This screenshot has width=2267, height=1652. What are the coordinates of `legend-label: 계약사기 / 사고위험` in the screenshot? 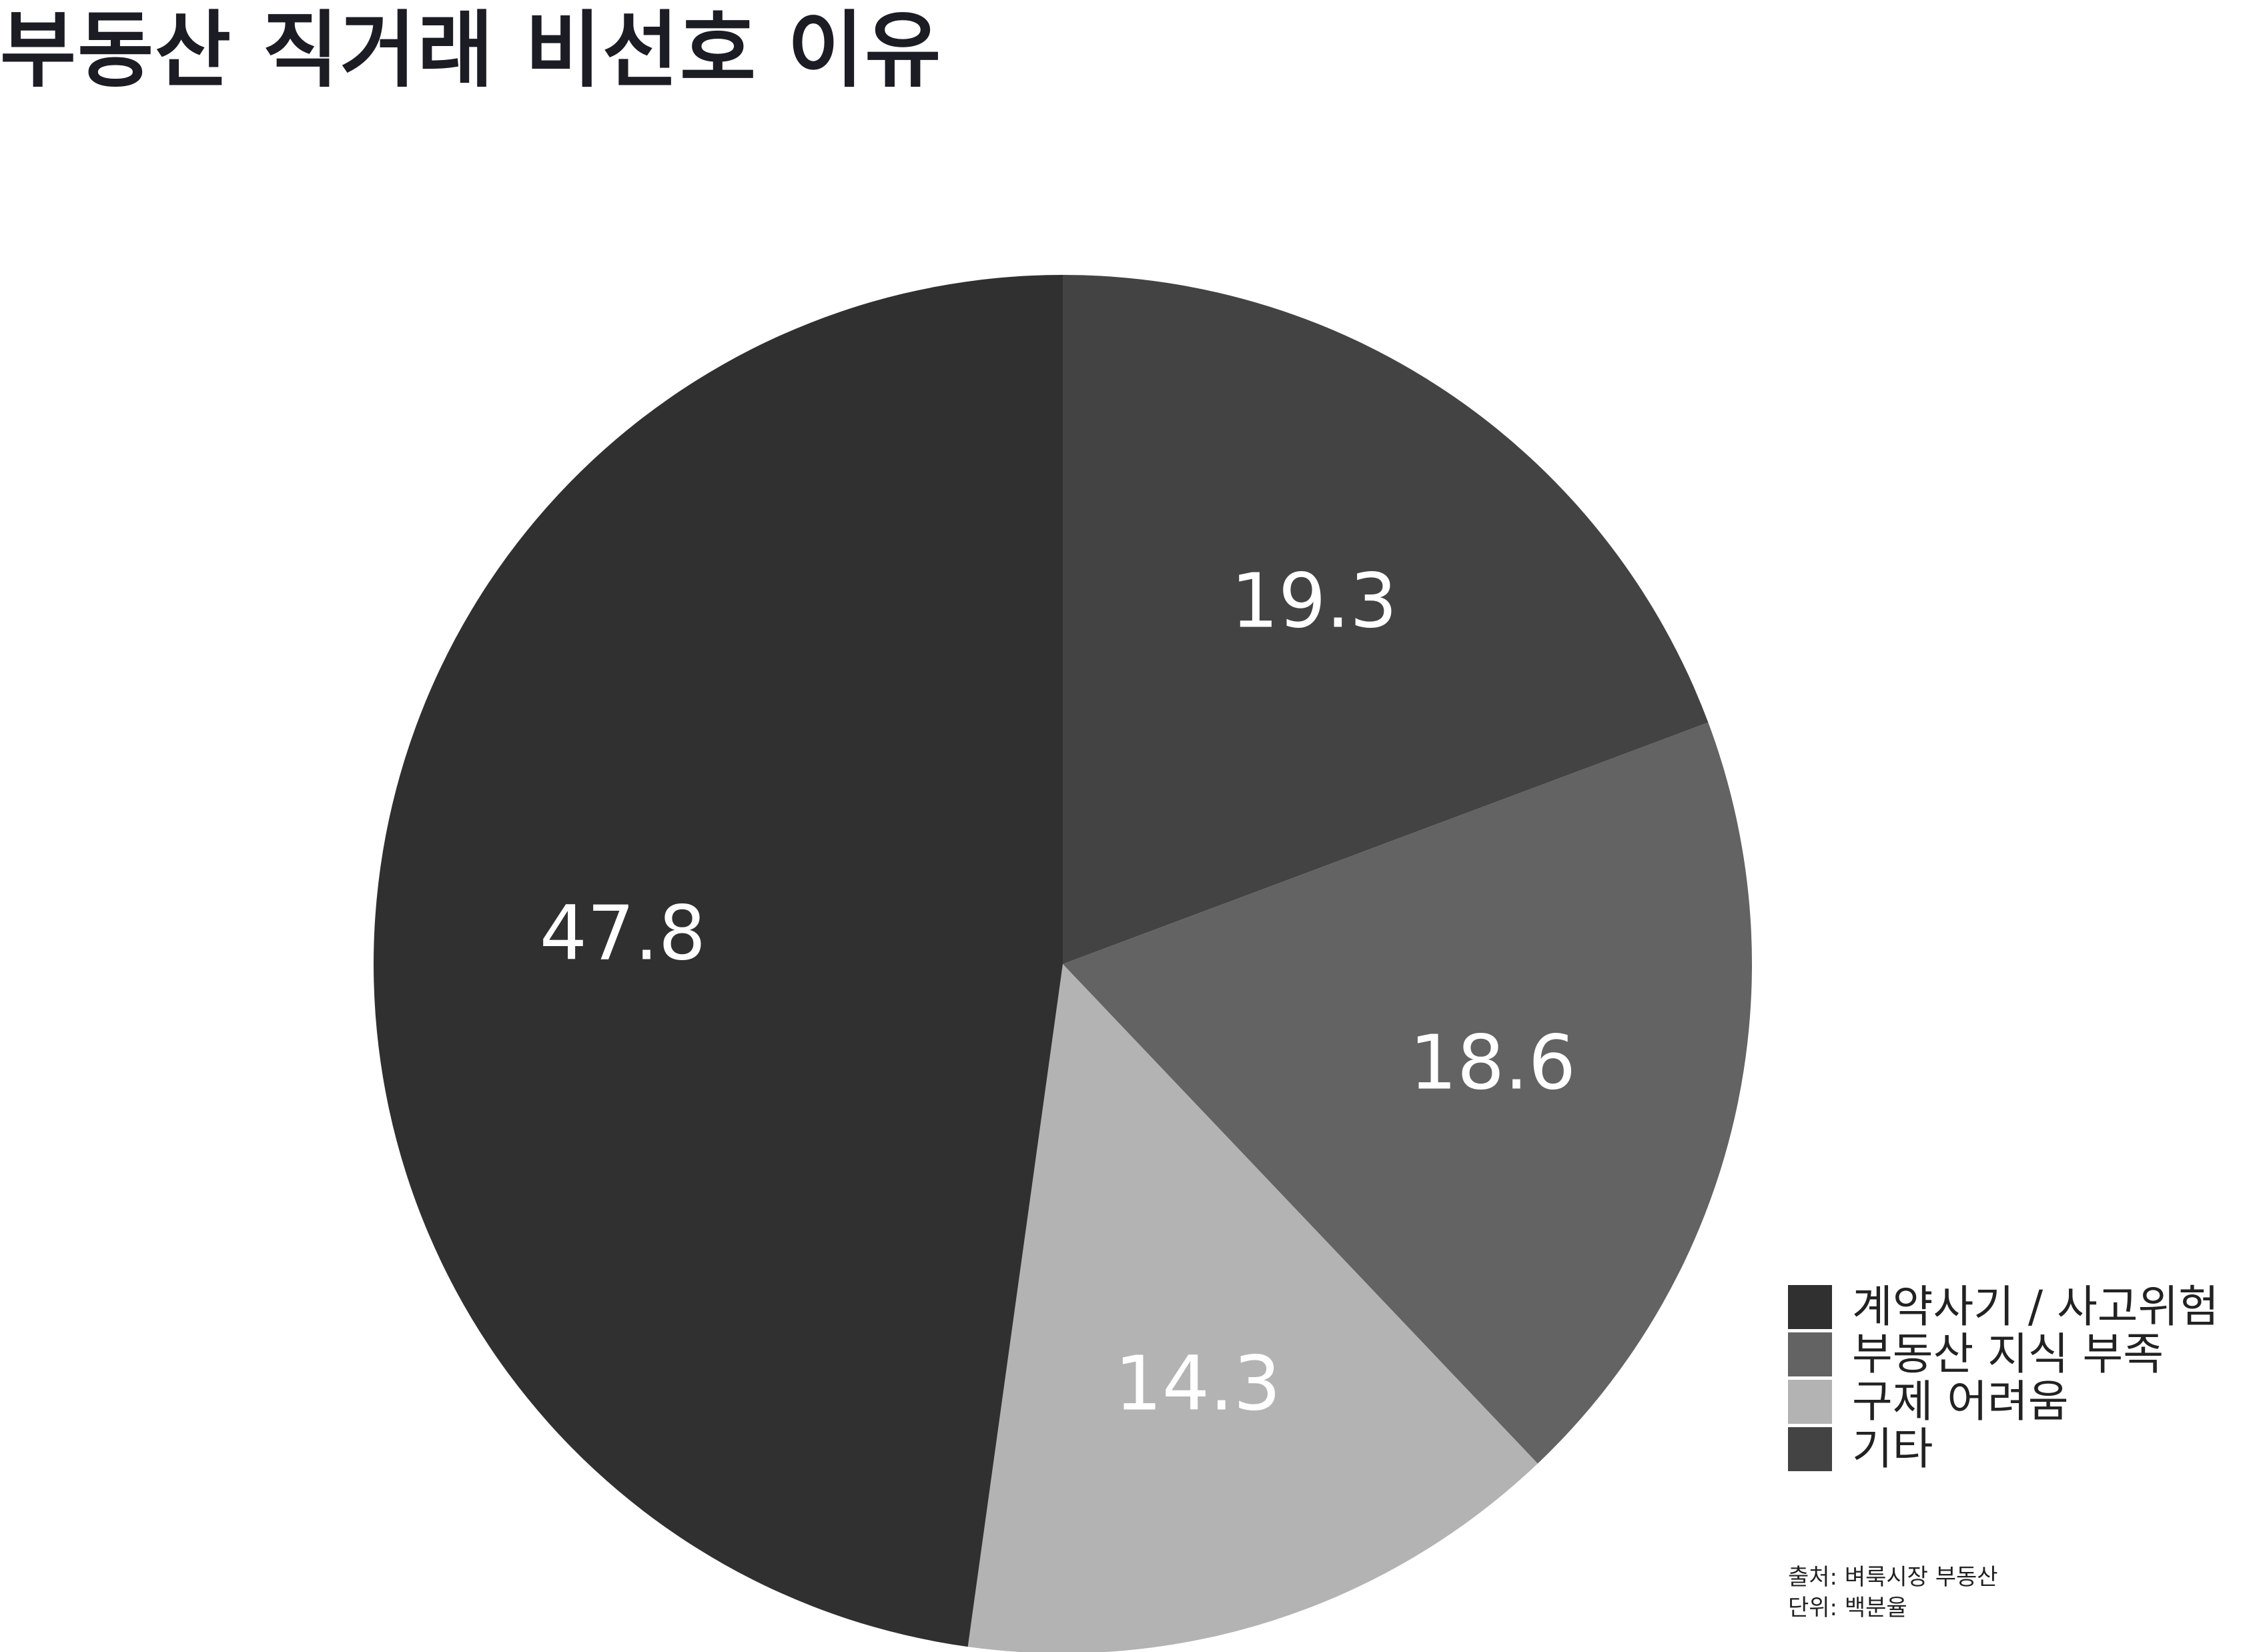 It's located at (2035, 1306).